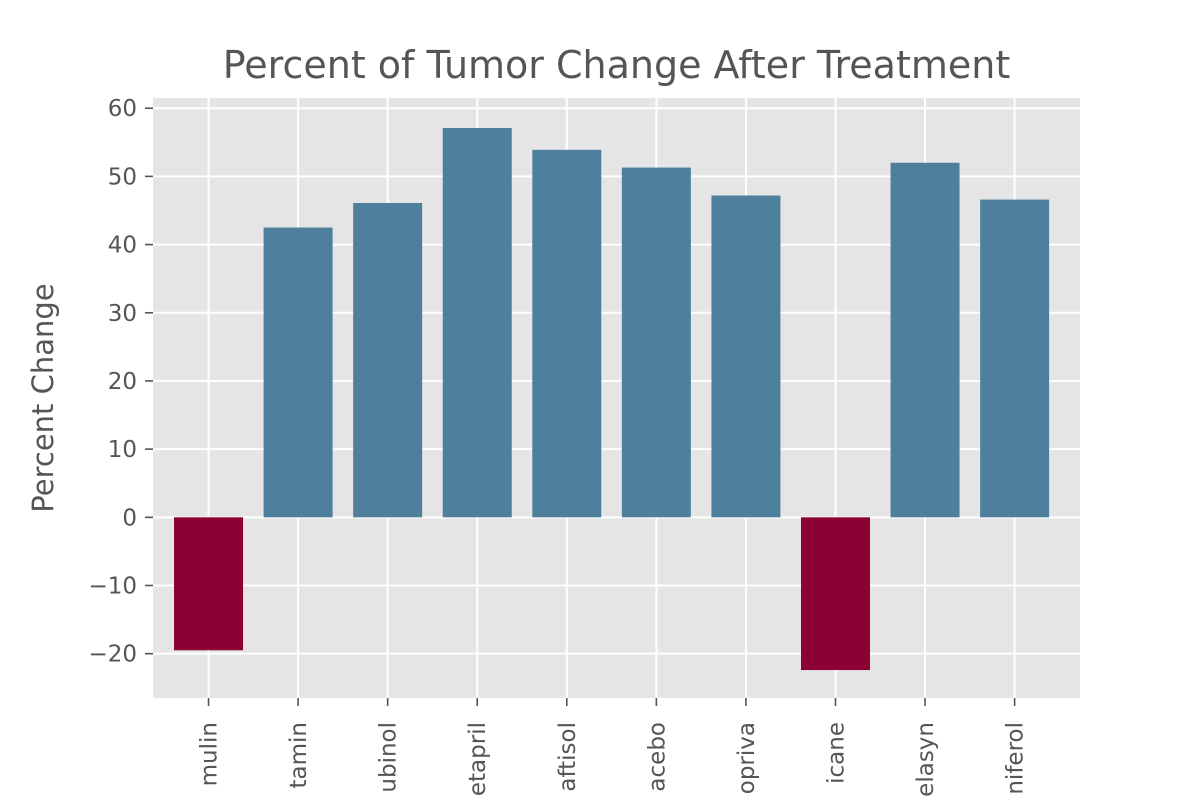 The image size is (1200, 800). Describe the element at coordinates (43, 397) in the screenshot. I see `y-axis-label: Percent Change` at that location.